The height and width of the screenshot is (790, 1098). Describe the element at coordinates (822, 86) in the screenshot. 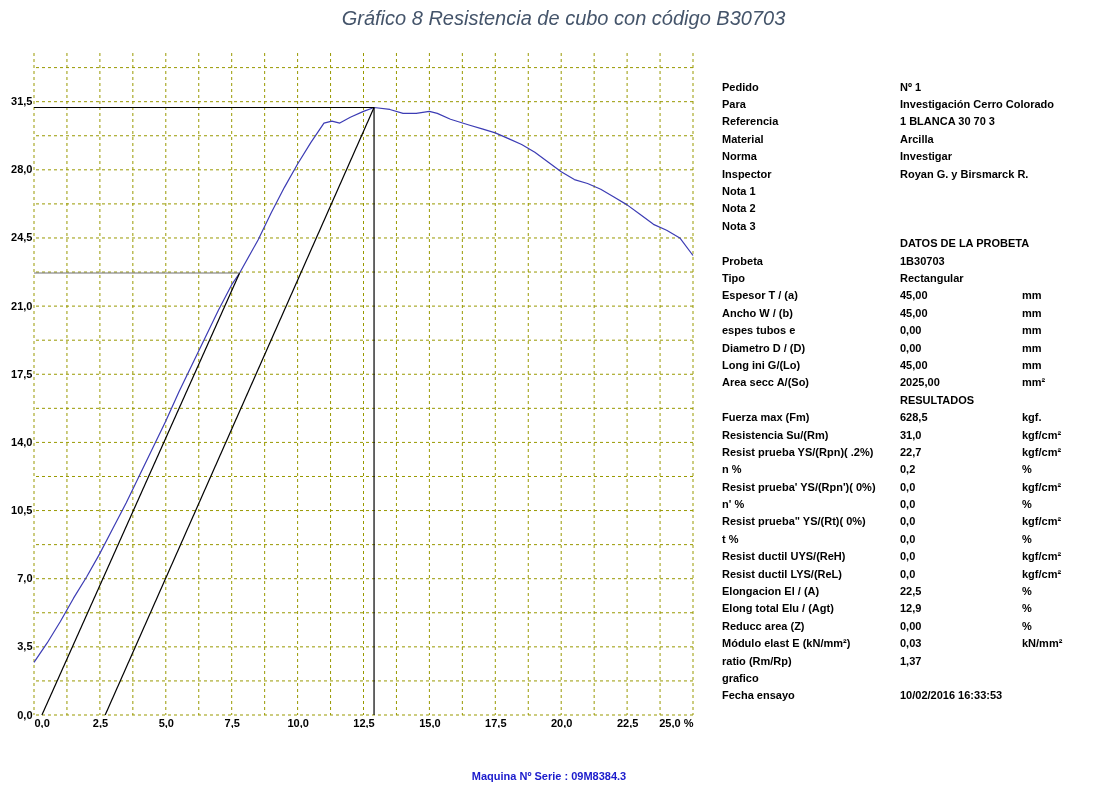

I see `text: Pedido Nº 1` at that location.